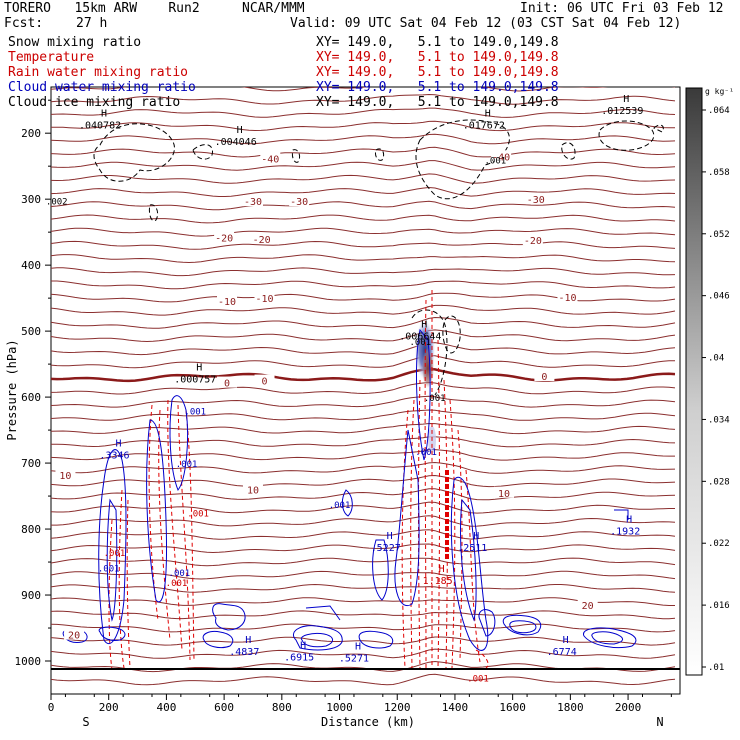 Image resolution: width=740 pixels, height=740 pixels. Describe the element at coordinates (31, 331) in the screenshot. I see `y-tick-label: 500` at that location.